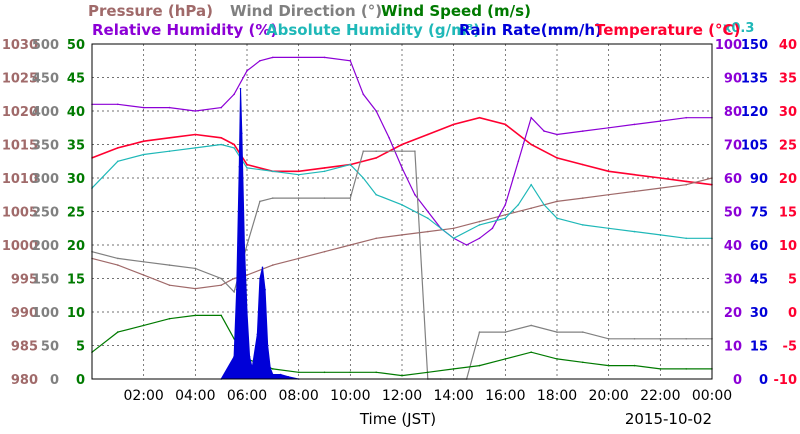 The image size is (800, 434). What do you see at coordinates (792, 280) in the screenshot?
I see `temperature-tick-label: 5` at bounding box center [792, 280].